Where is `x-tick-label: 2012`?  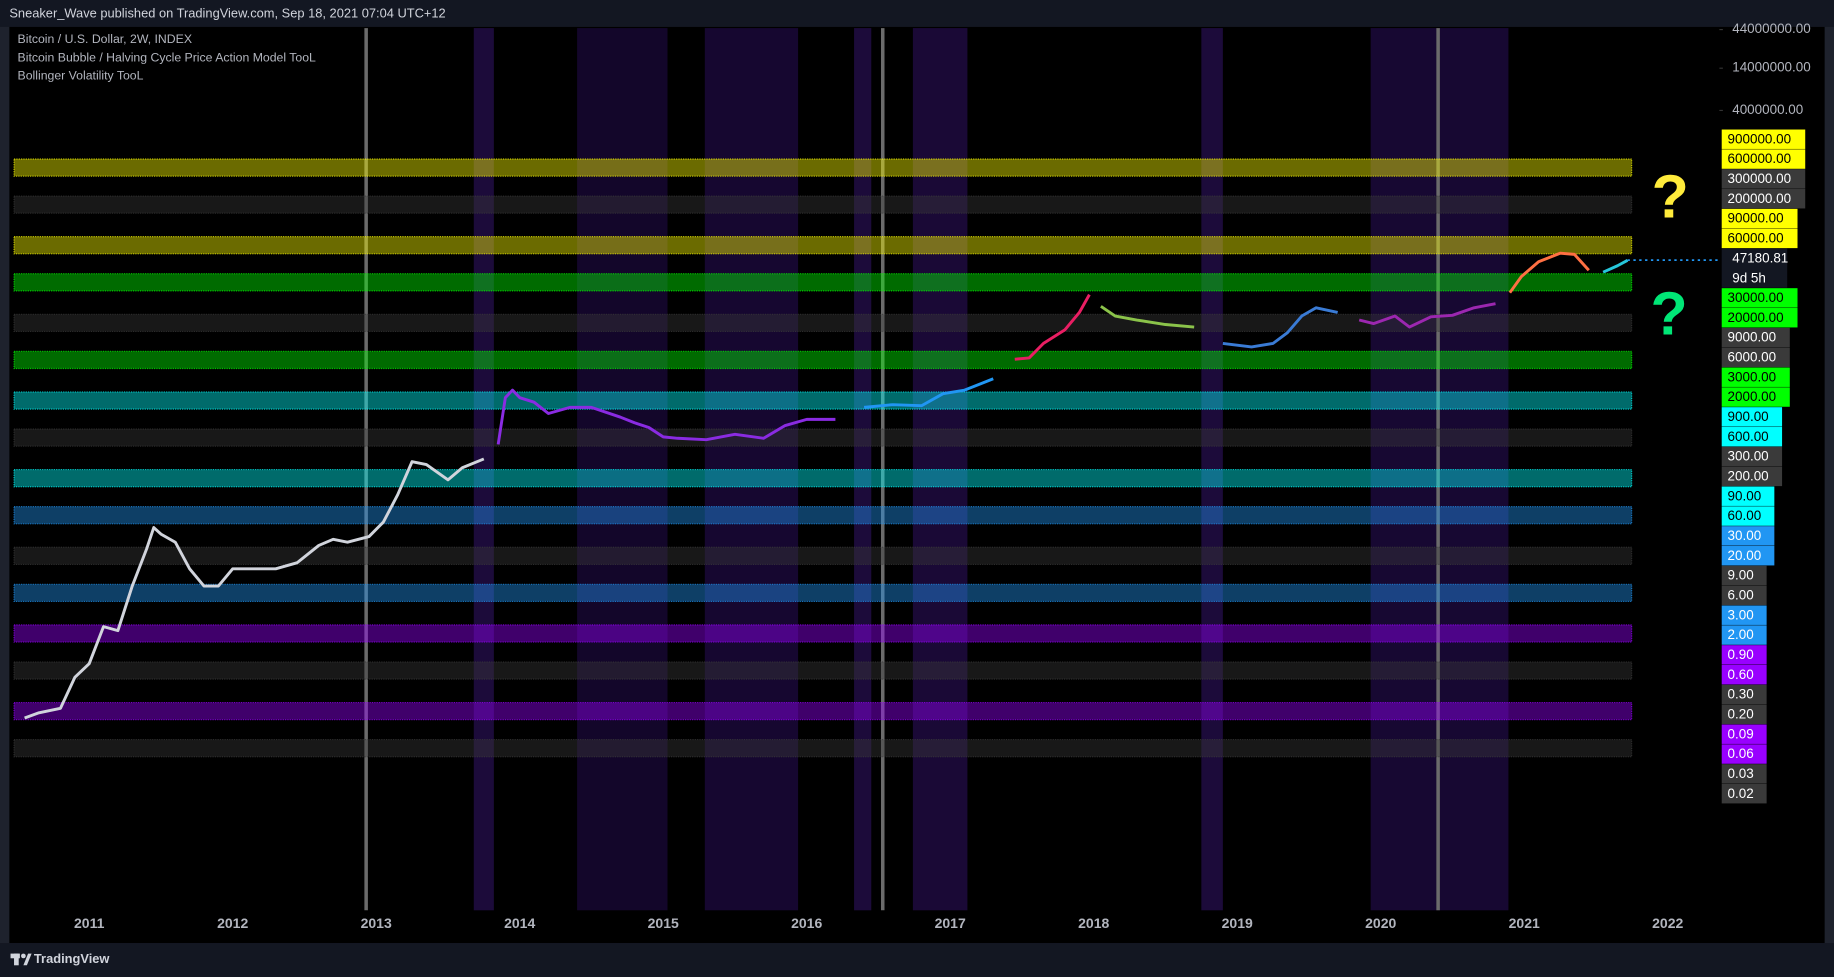
x-tick-label: 2012 is located at coordinates (232, 923).